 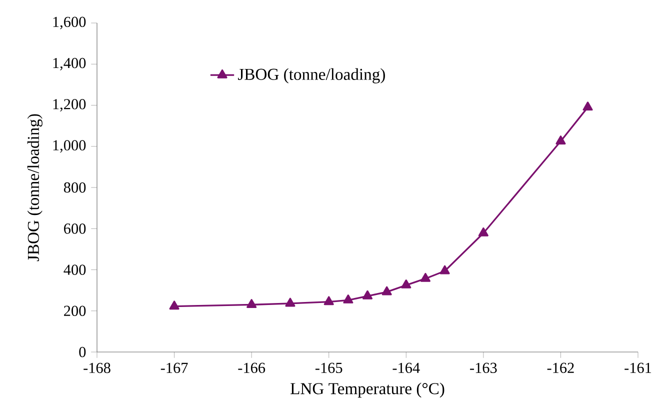 I want to click on y-tick-label: 800, so click(x=75, y=187).